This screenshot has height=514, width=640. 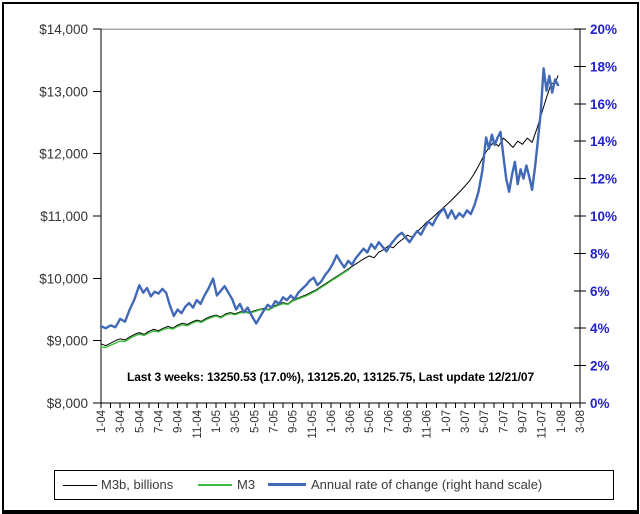 What do you see at coordinates (603, 29) in the screenshot?
I see `right-axis-tick-label: 20%` at bounding box center [603, 29].